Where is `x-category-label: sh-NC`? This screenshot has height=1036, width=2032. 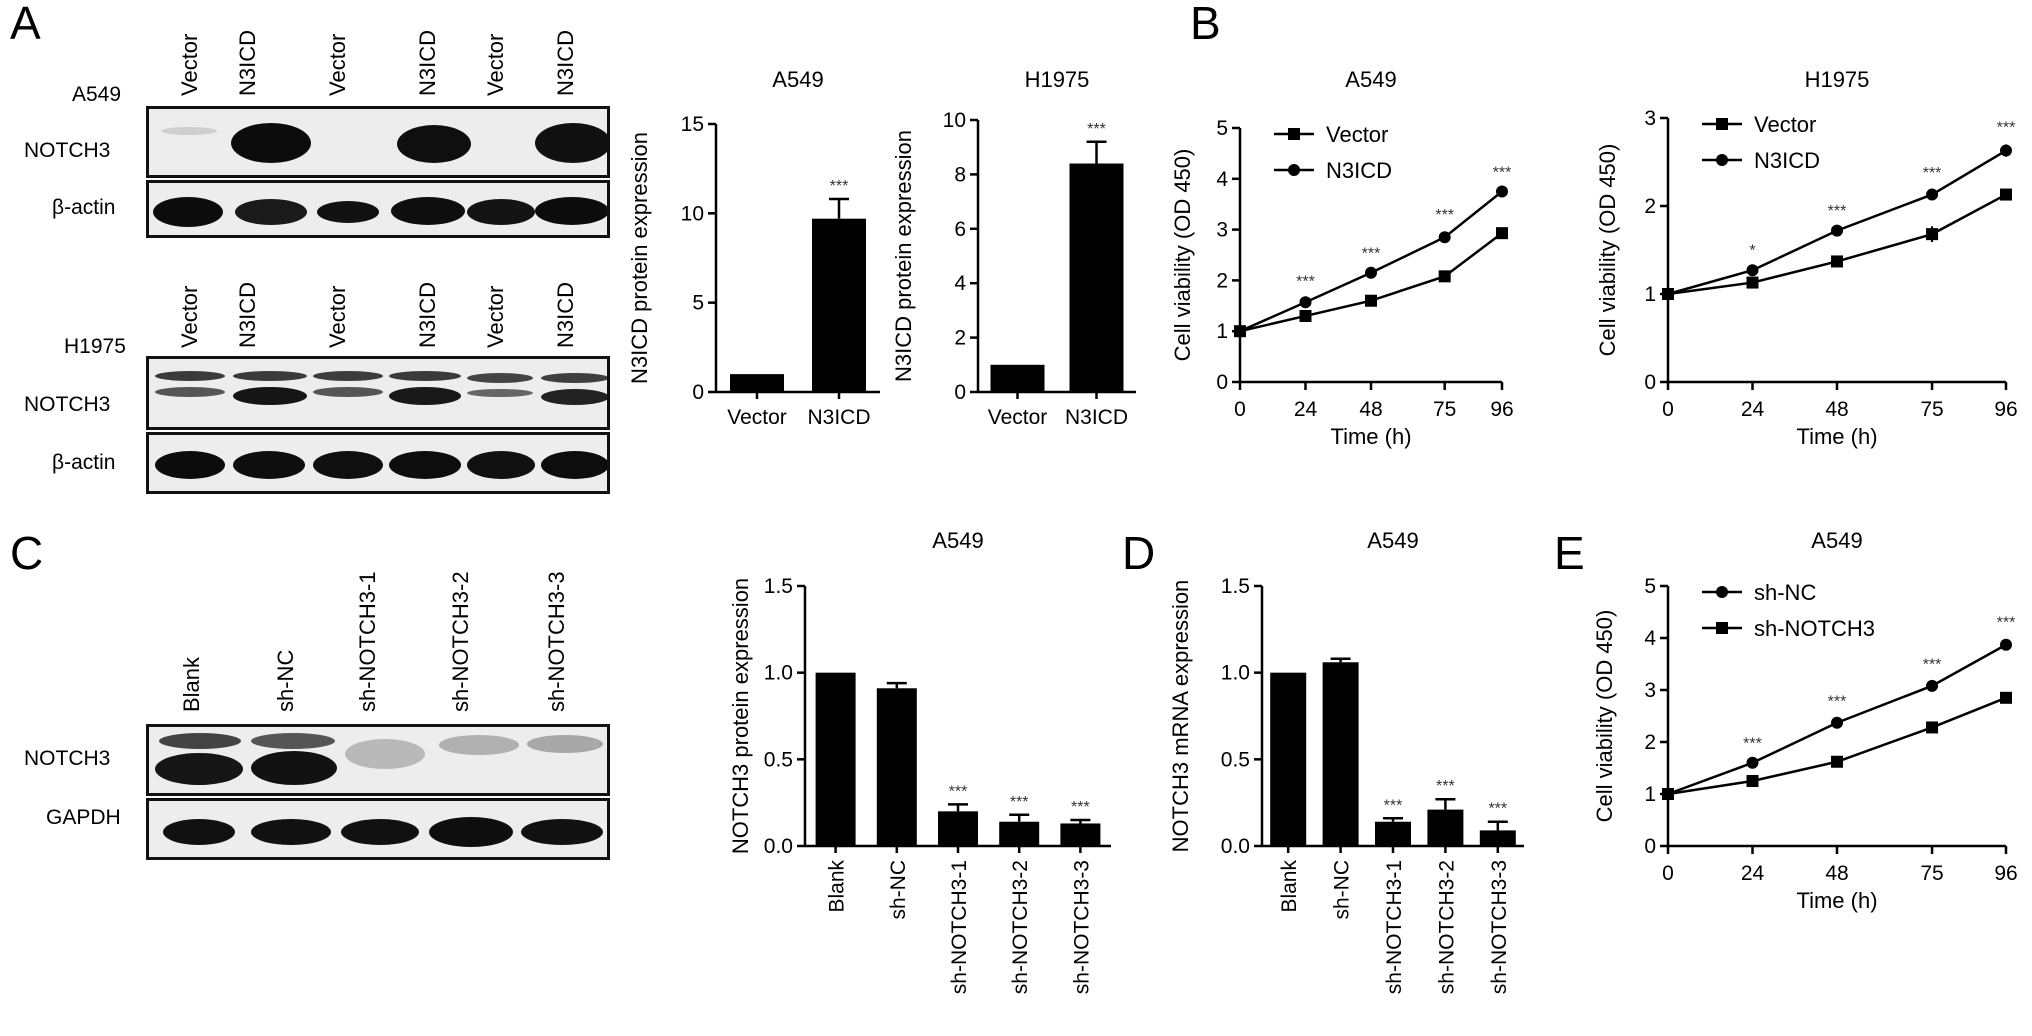 x-category-label: sh-NC is located at coordinates (898, 890).